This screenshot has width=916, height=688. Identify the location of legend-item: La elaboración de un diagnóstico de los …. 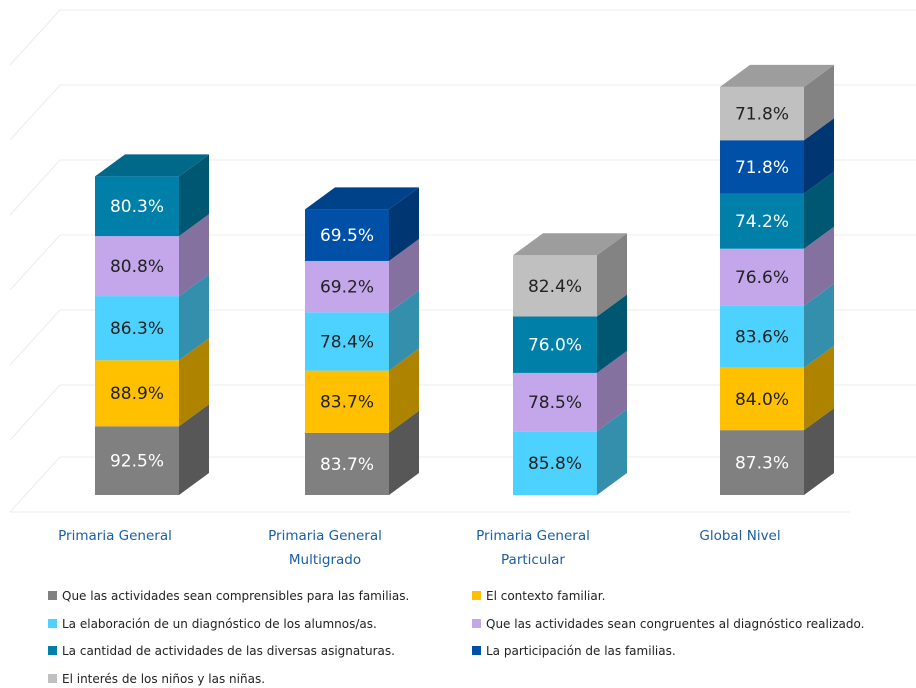
(212, 624).